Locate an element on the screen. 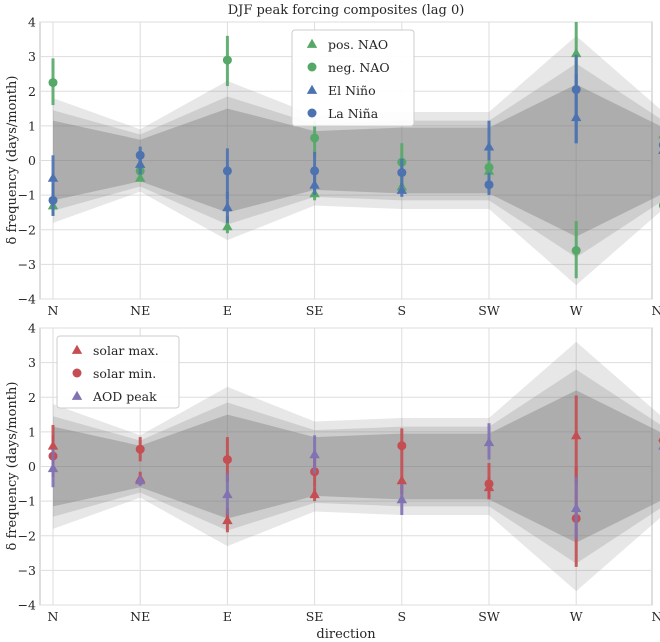  bottom-xtick-label: E is located at coordinates (227, 616).